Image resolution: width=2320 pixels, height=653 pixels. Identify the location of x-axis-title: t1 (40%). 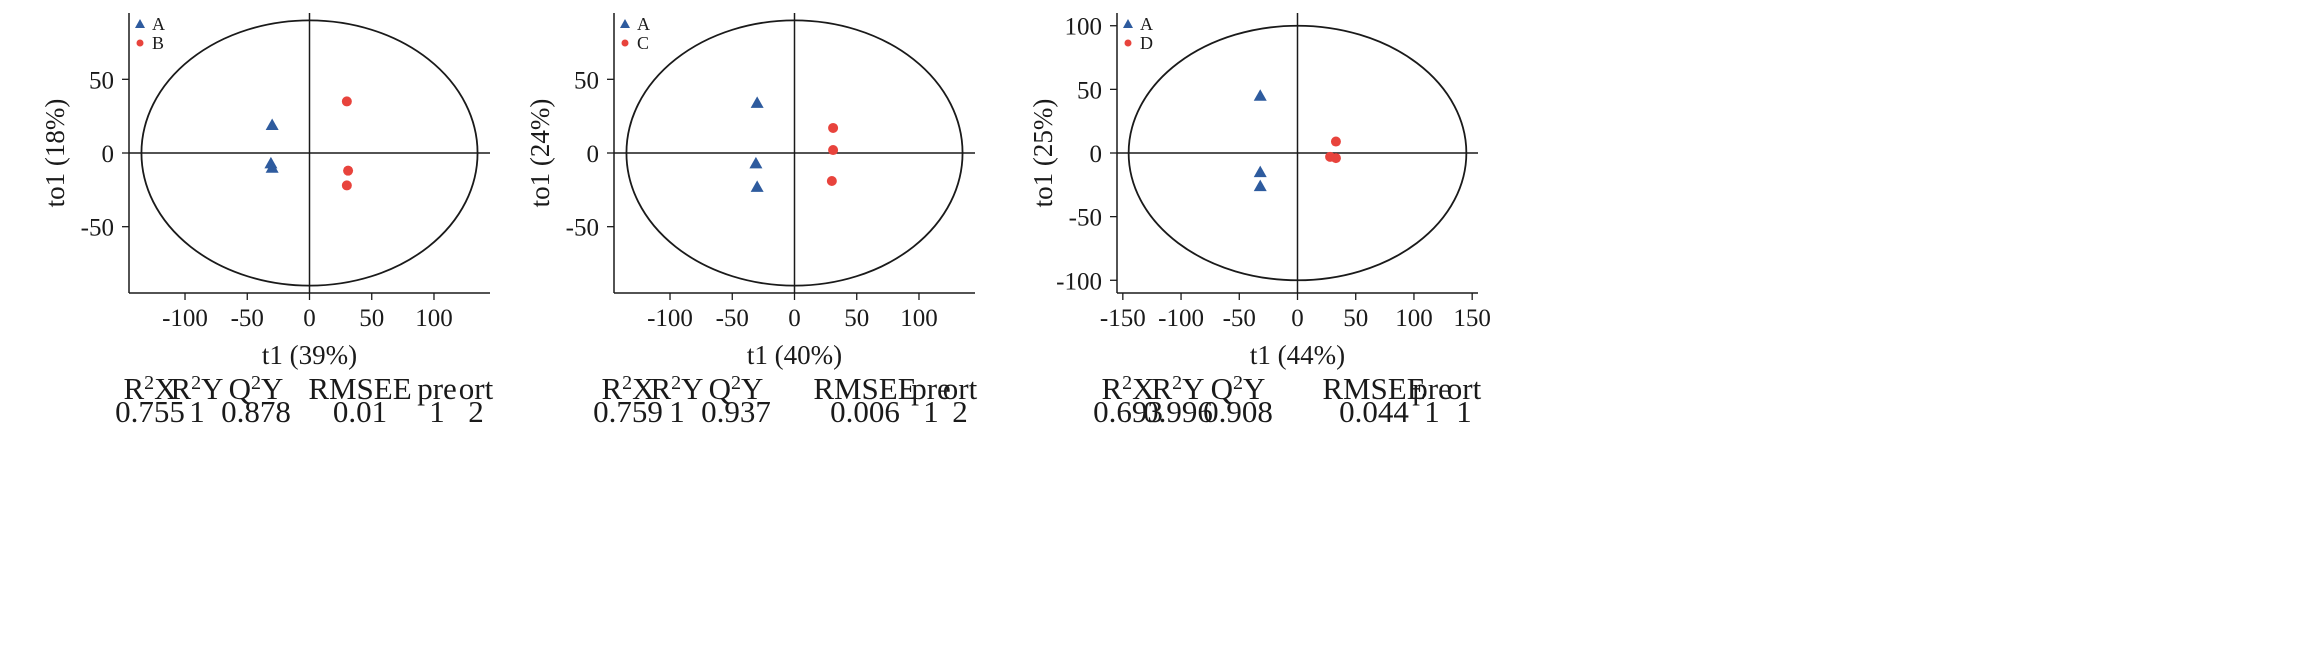
(794, 355).